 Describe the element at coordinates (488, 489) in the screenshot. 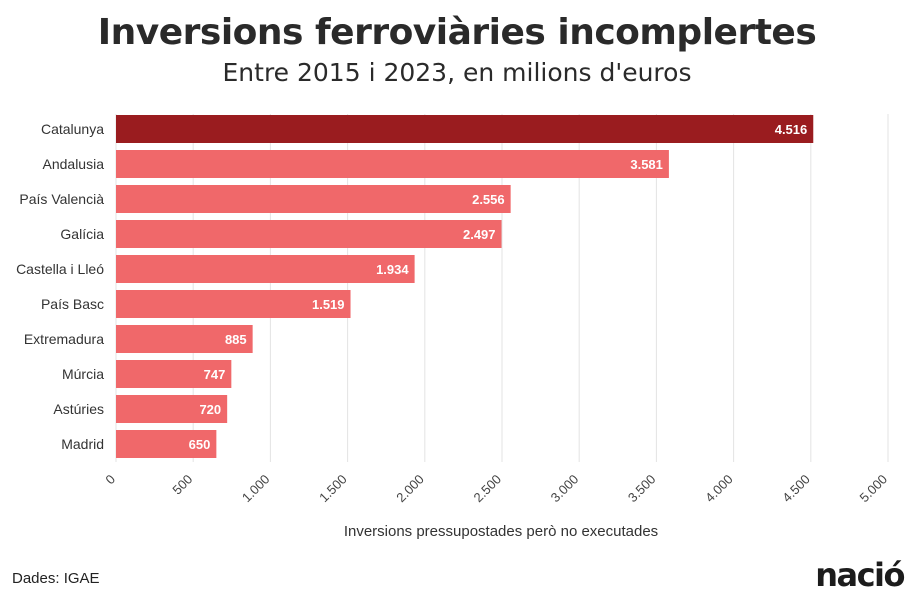

I see `x-tick-label: 2.500` at that location.